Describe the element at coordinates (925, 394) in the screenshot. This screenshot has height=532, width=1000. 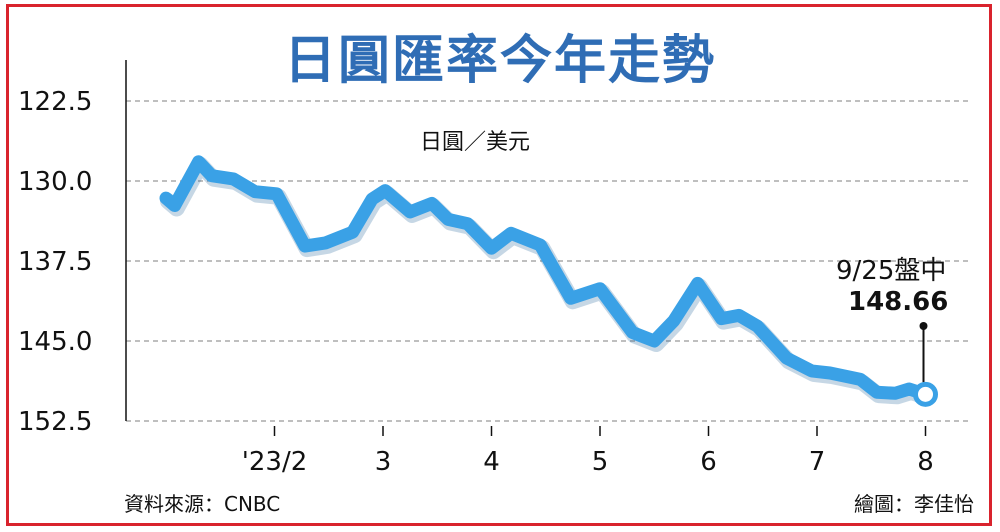
I see `last-point-marker` at that location.